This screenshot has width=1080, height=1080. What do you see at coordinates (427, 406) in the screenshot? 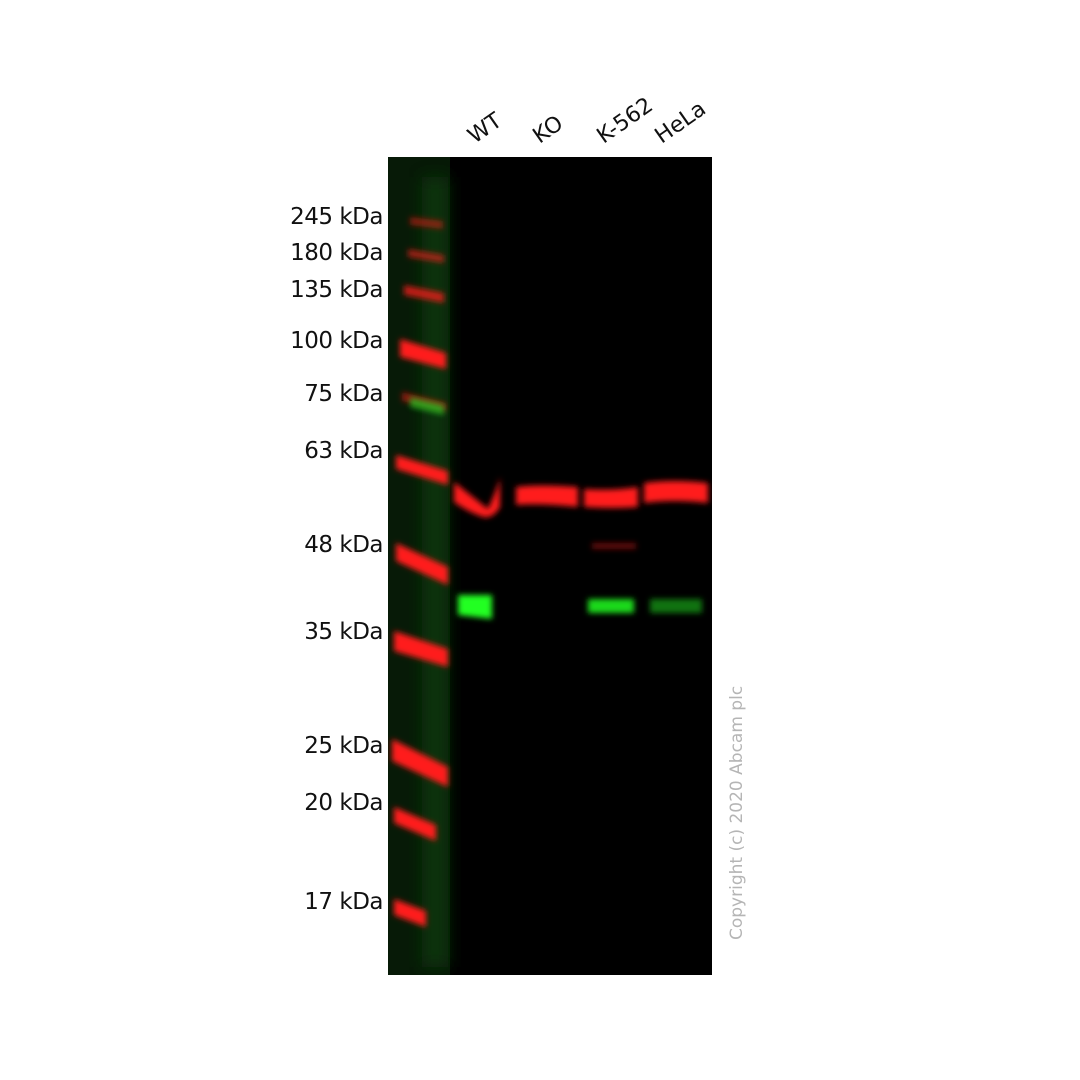
I see `ladder-green-band` at bounding box center [427, 406].